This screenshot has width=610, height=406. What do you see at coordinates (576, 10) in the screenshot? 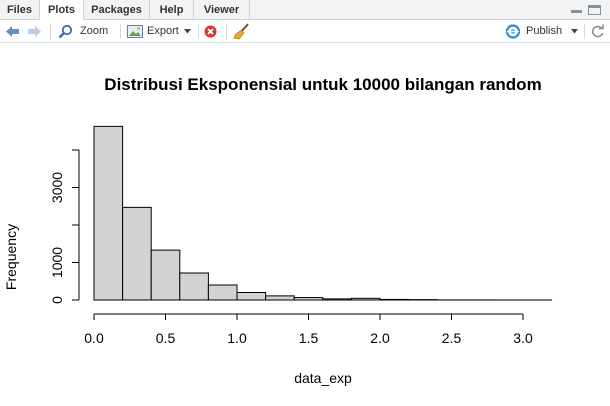
I see `minimize-pane-icon` at bounding box center [576, 10].